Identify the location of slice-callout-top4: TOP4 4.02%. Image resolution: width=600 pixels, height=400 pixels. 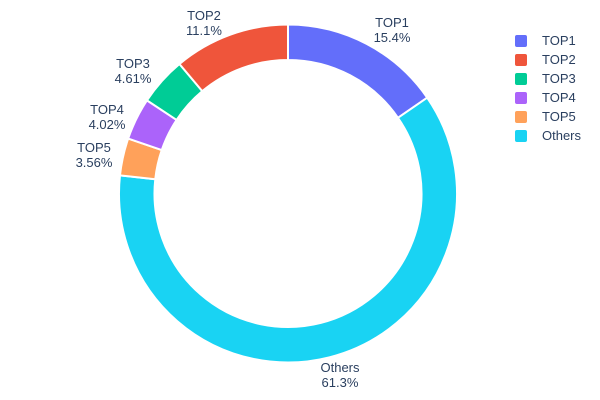
(107, 117).